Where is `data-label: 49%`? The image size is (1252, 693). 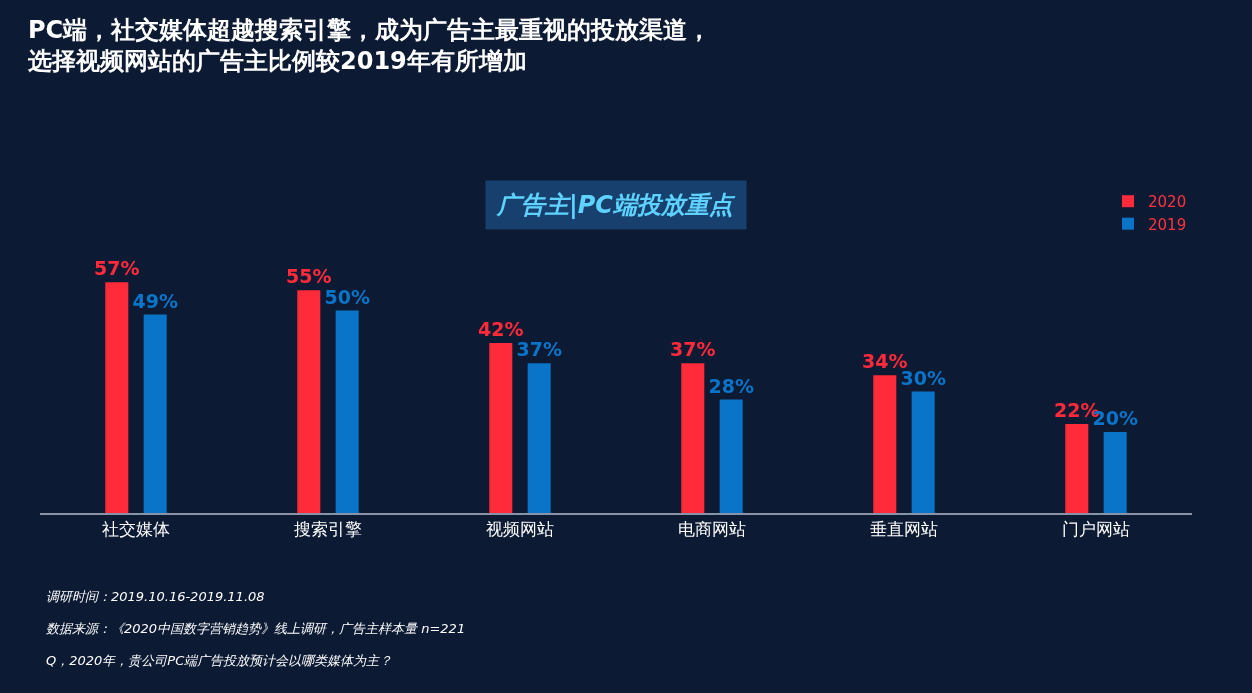 data-label: 49% is located at coordinates (155, 300).